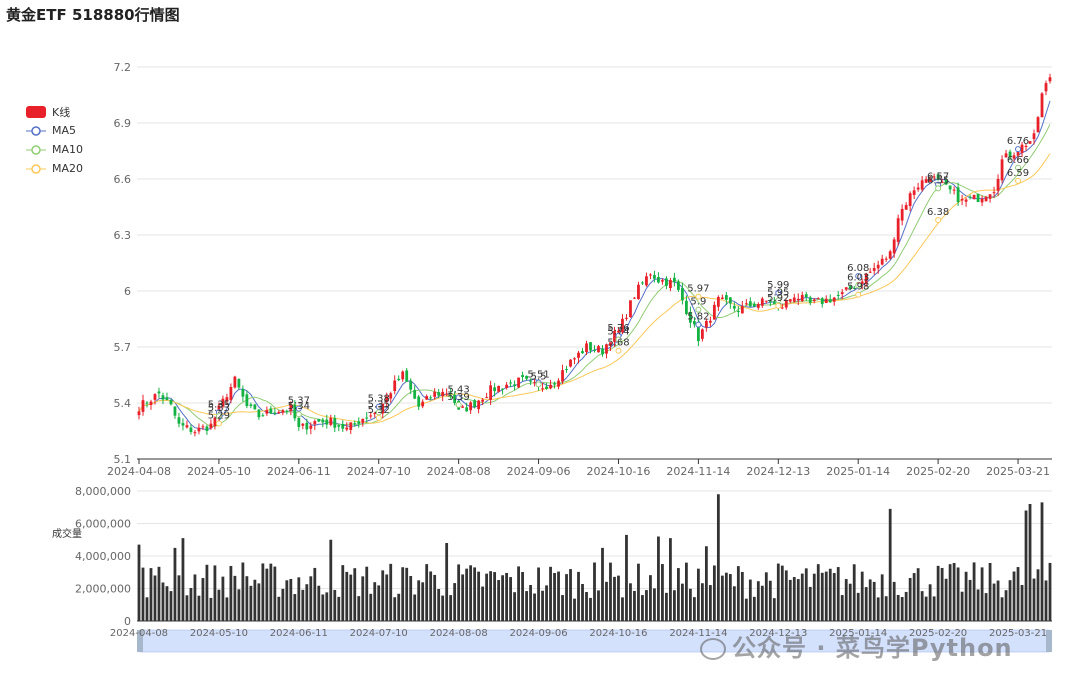 This screenshot has width=1080, height=689. What do you see at coordinates (123, 235) in the screenshot?
I see `price-tick-label: 6.3` at bounding box center [123, 235].